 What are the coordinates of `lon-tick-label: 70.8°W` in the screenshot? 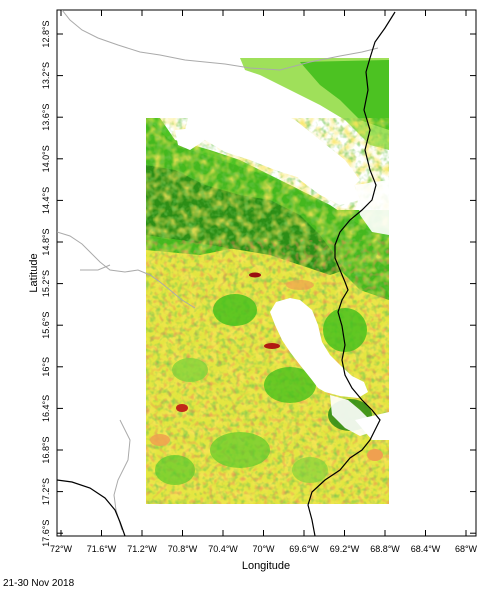 It's located at (183, 549).